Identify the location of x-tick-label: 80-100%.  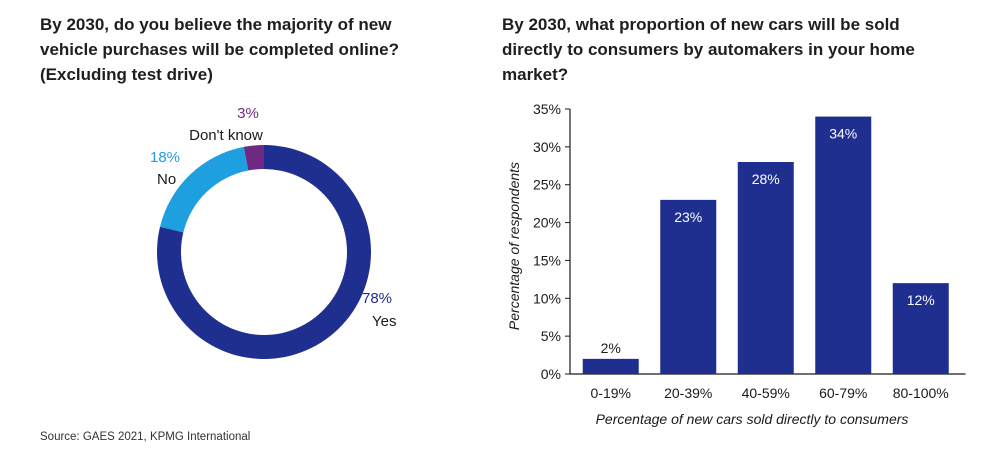
(921, 393).